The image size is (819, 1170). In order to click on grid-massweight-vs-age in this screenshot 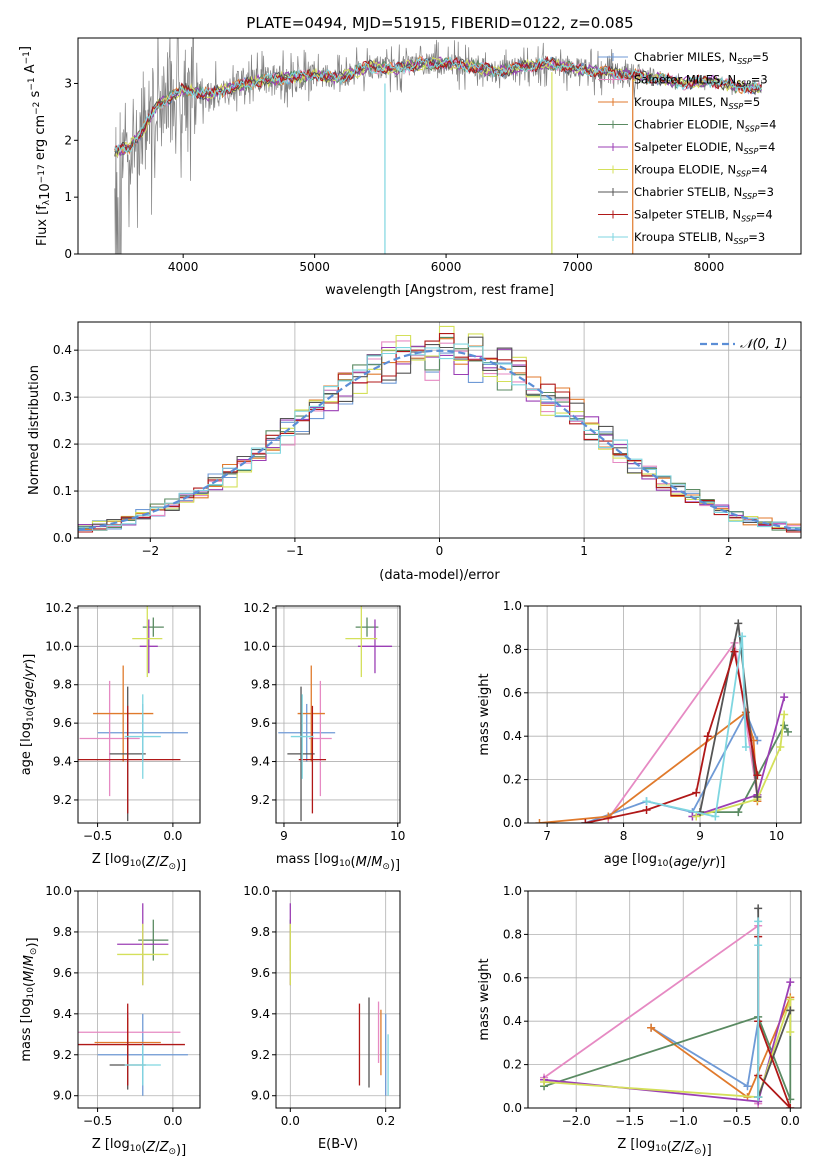, I will do `click(664, 714)`.